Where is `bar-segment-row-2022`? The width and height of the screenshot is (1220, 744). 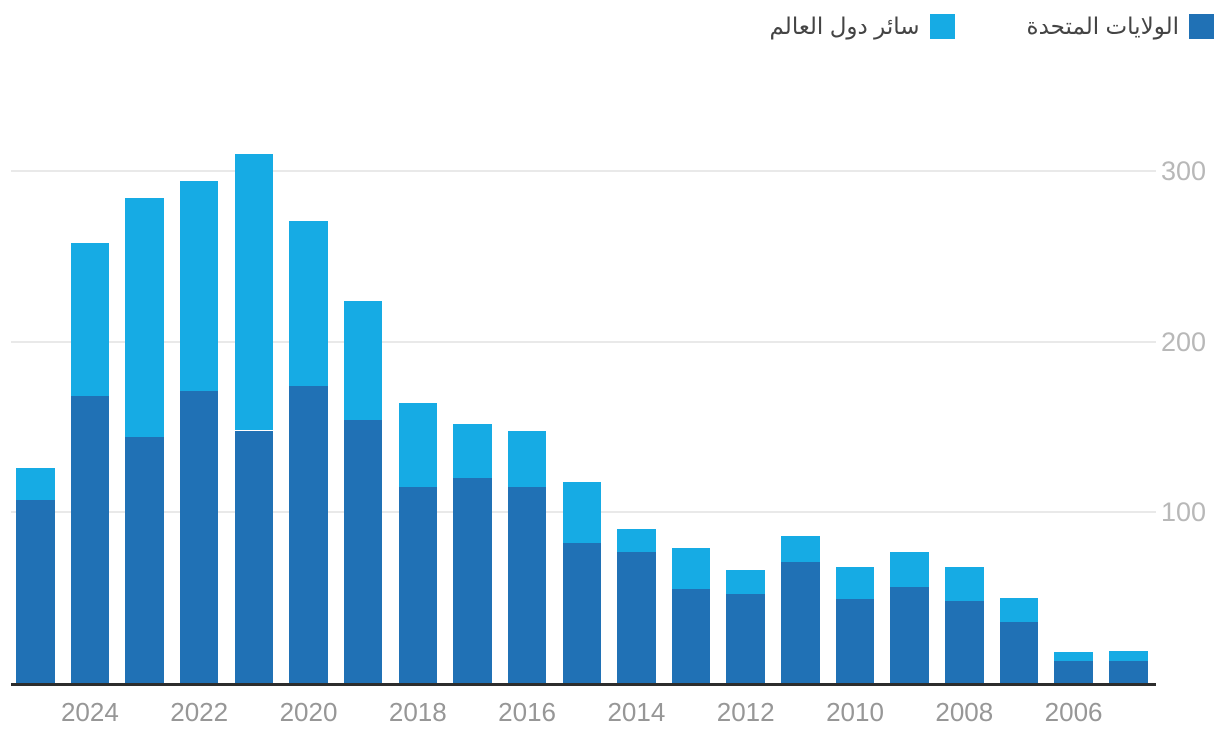 bar-segment-row-2022 is located at coordinates (199, 286).